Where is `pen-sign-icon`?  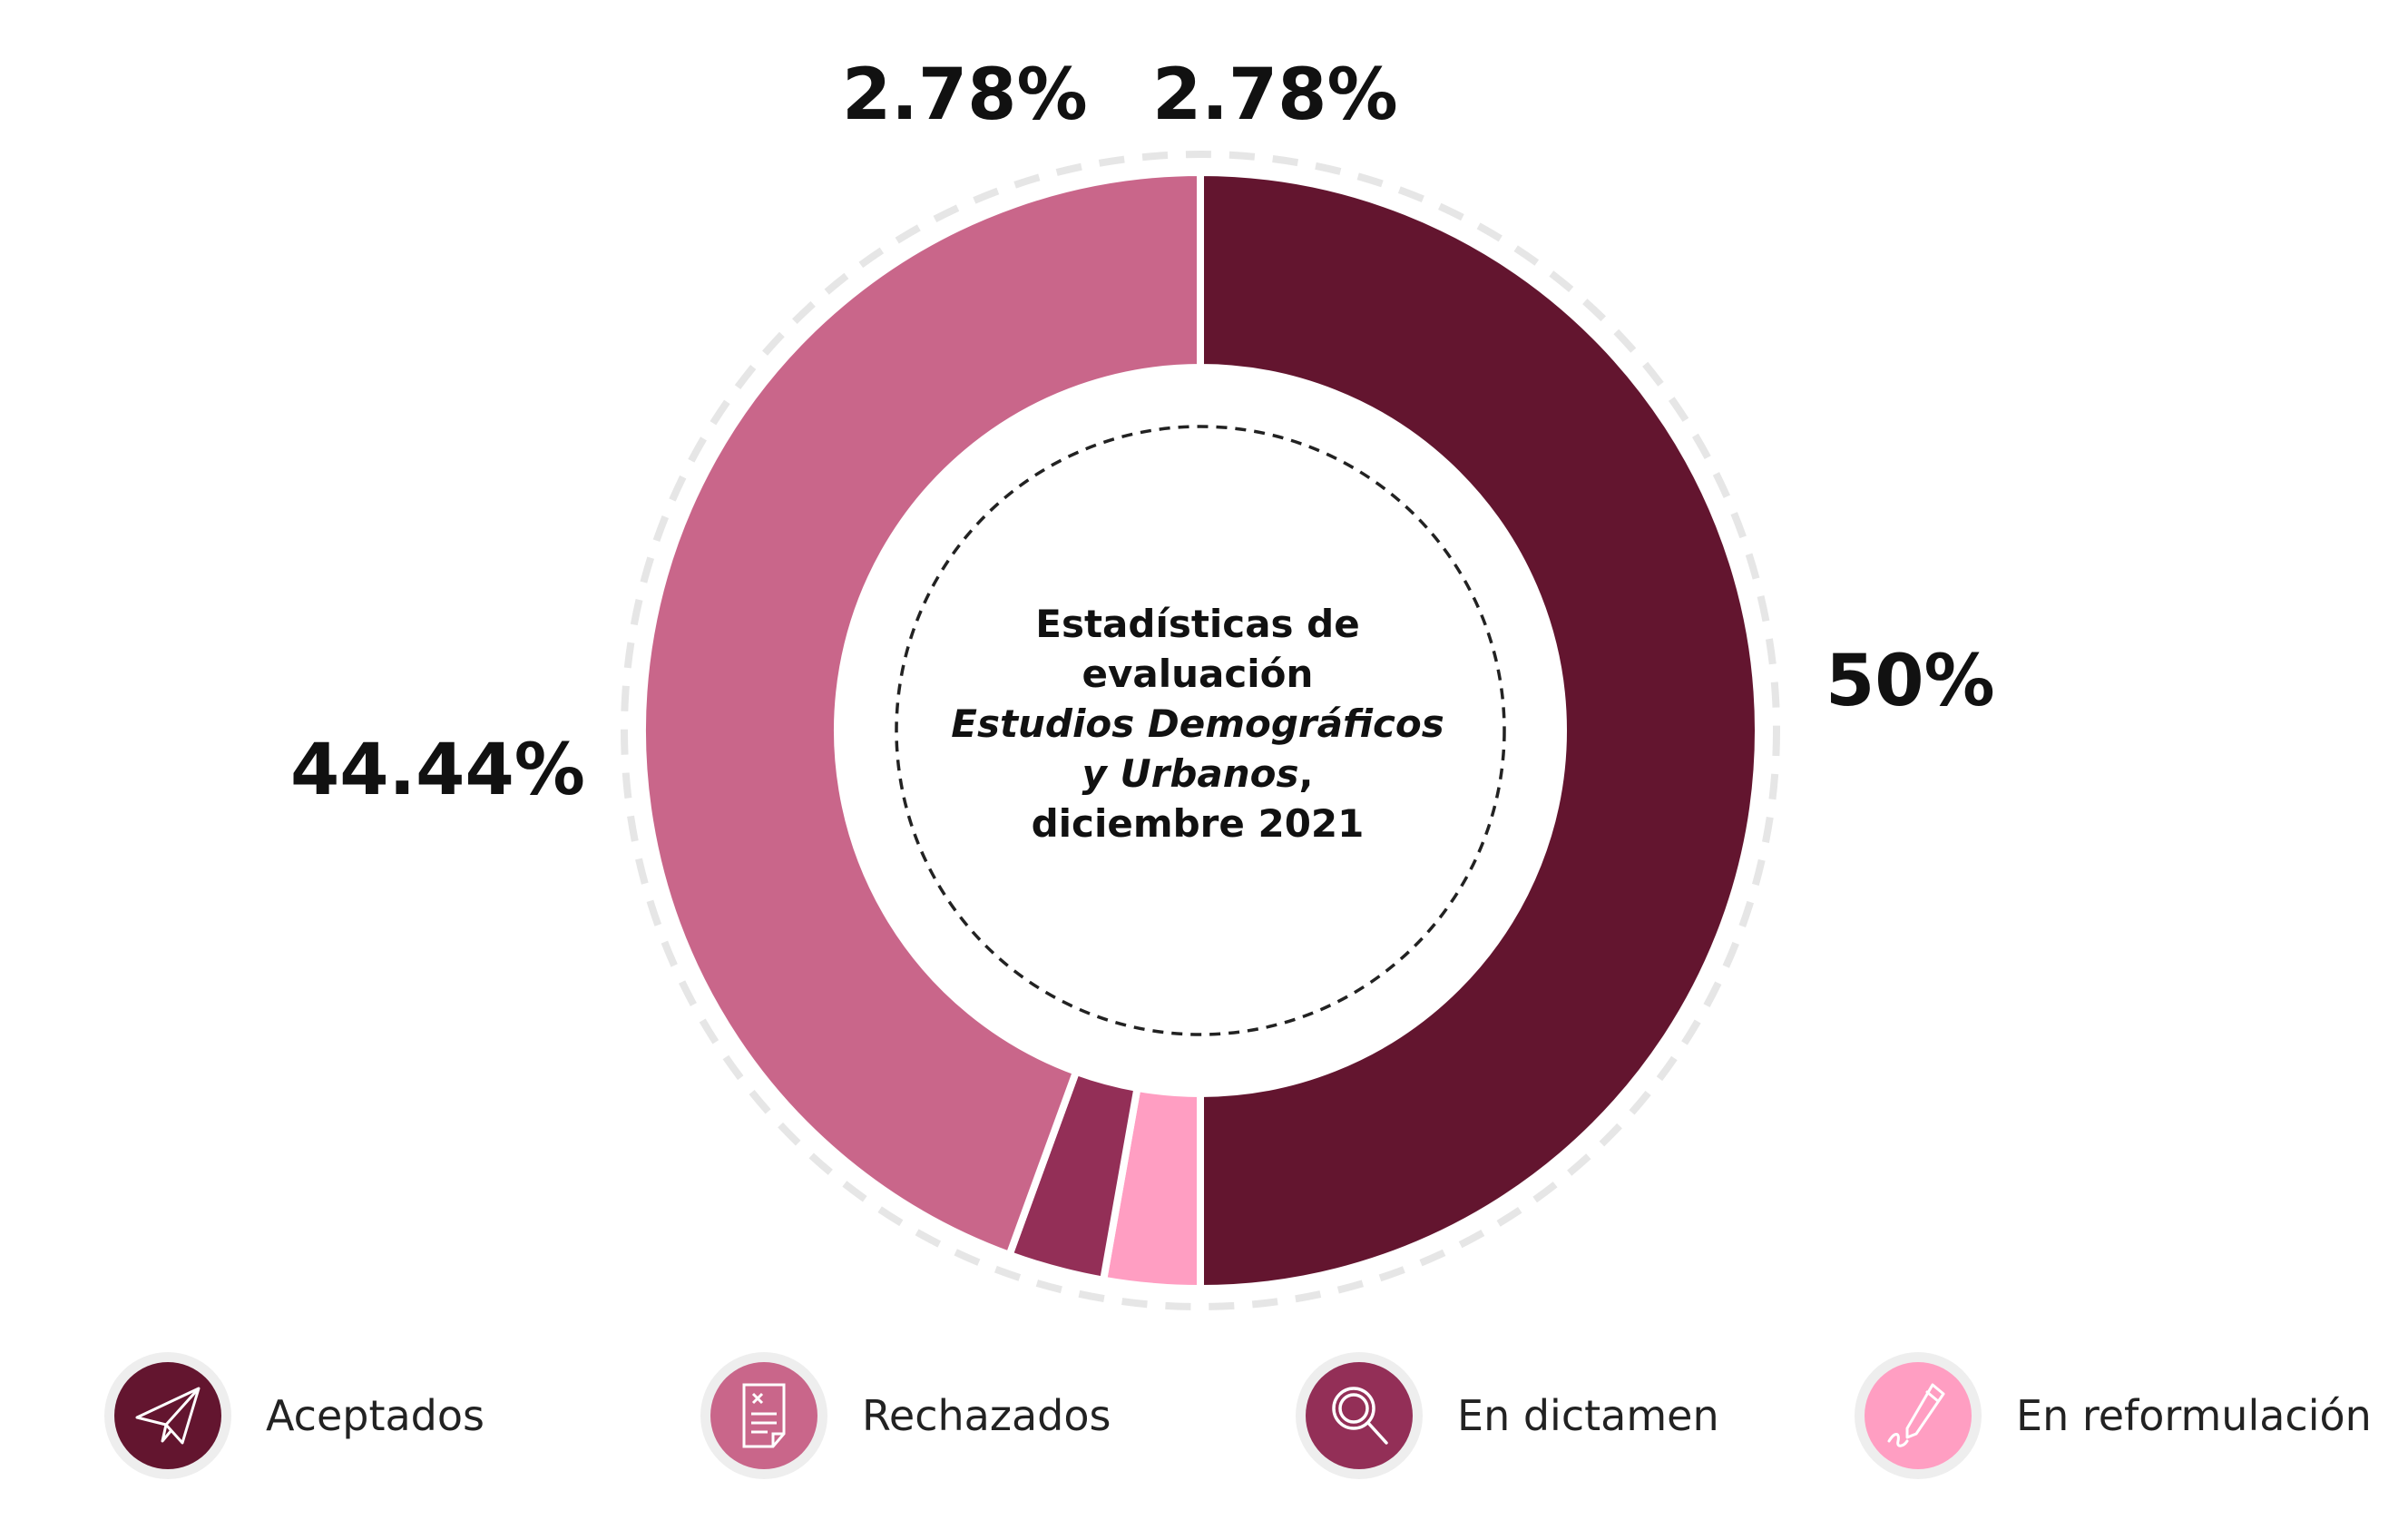 pen-sign-icon is located at coordinates (1919, 1415).